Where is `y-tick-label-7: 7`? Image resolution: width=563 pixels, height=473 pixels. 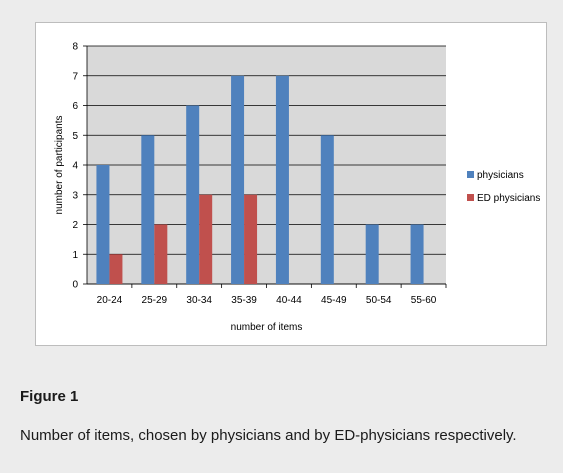 y-tick-label-7: 7 is located at coordinates (75, 76).